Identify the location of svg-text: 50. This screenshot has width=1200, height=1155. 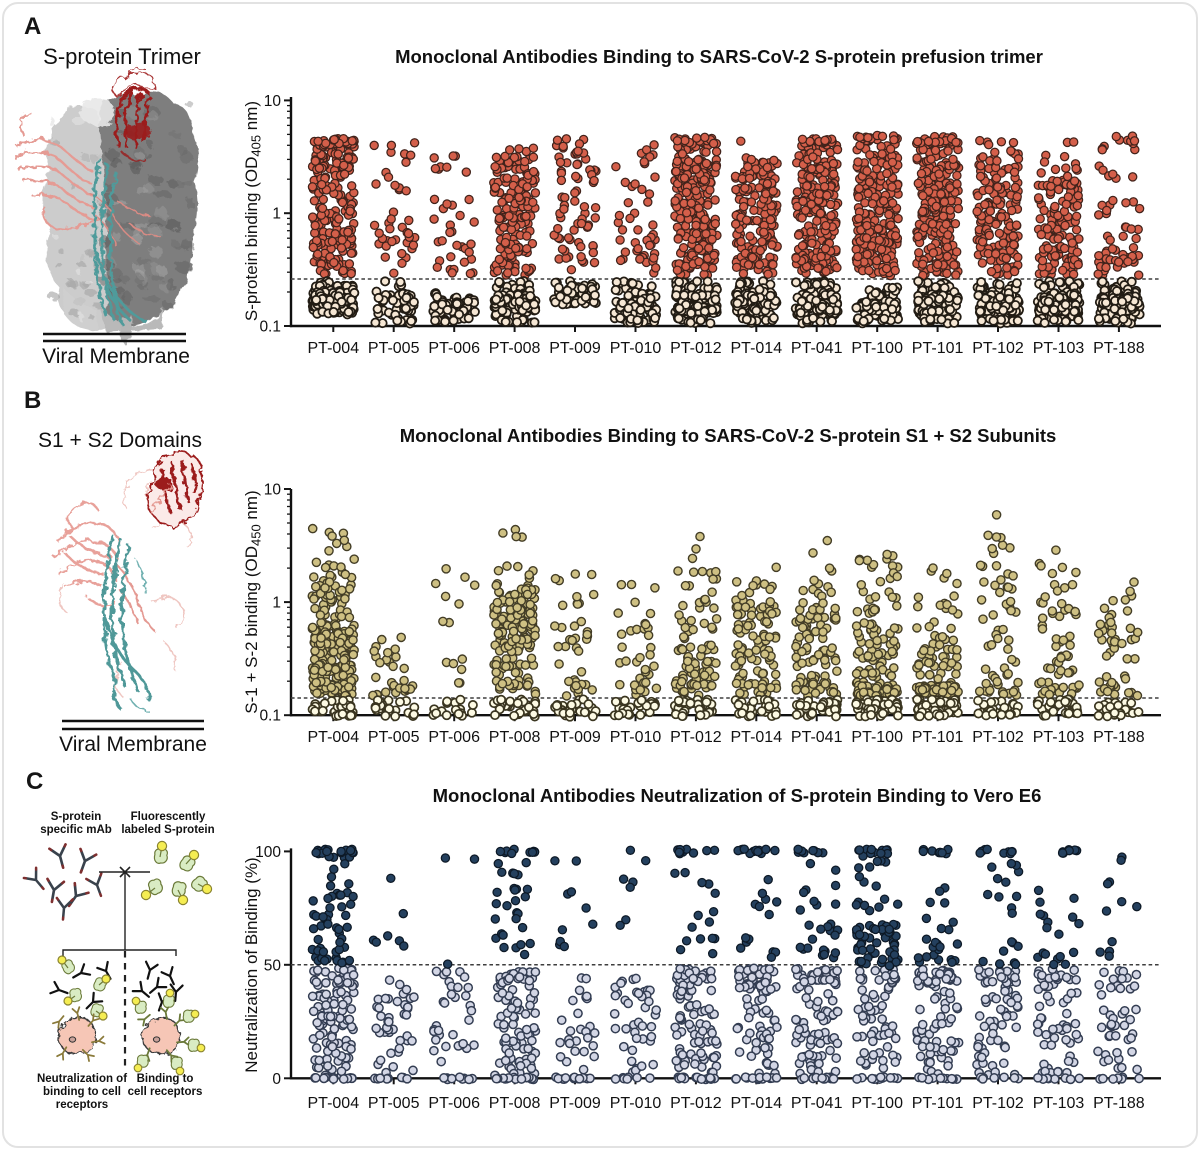
(273, 965).